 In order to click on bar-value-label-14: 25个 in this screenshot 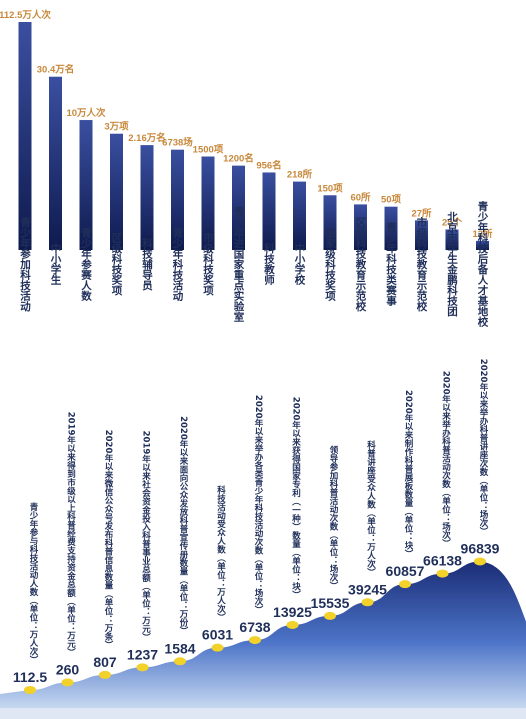, I will do `click(452, 222)`.